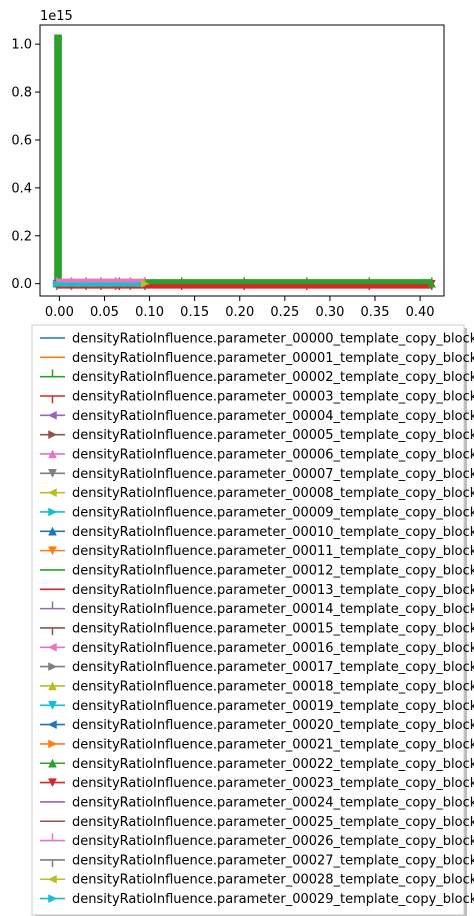  What do you see at coordinates (56, 283) in the screenshot?
I see `series-marker` at bounding box center [56, 283].